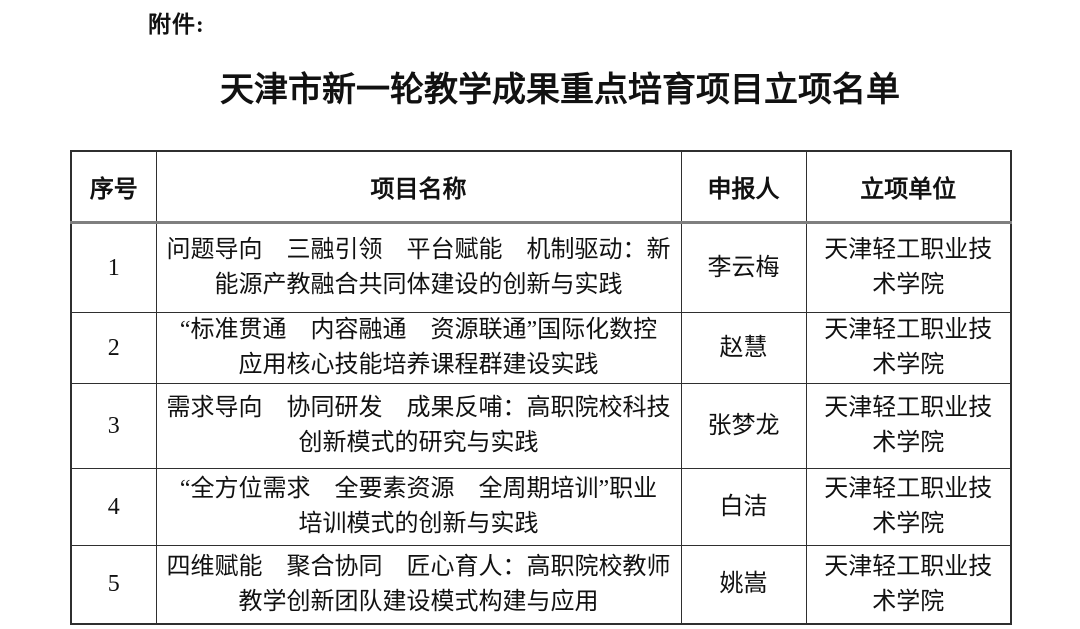 The height and width of the screenshot is (629, 1080). Describe the element at coordinates (560, 90) in the screenshot. I see `page-title: 天津市新一轮教学成果重点培育项目立项名单` at that location.